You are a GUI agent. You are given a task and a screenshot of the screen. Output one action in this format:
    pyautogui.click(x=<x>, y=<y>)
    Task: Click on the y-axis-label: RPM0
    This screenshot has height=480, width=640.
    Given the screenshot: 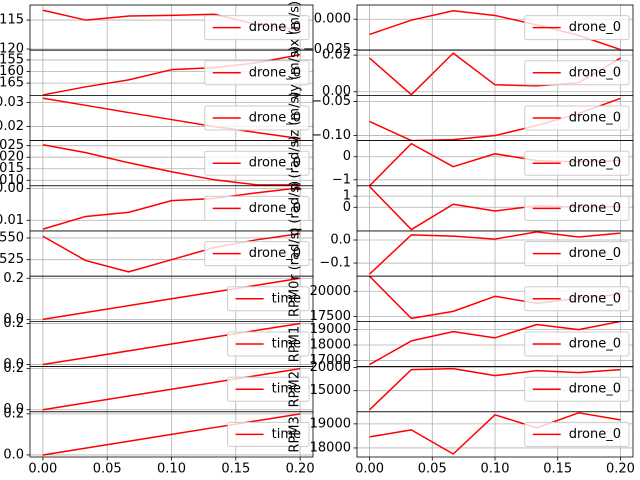 What is the action you would take?
    pyautogui.click(x=295, y=299)
    